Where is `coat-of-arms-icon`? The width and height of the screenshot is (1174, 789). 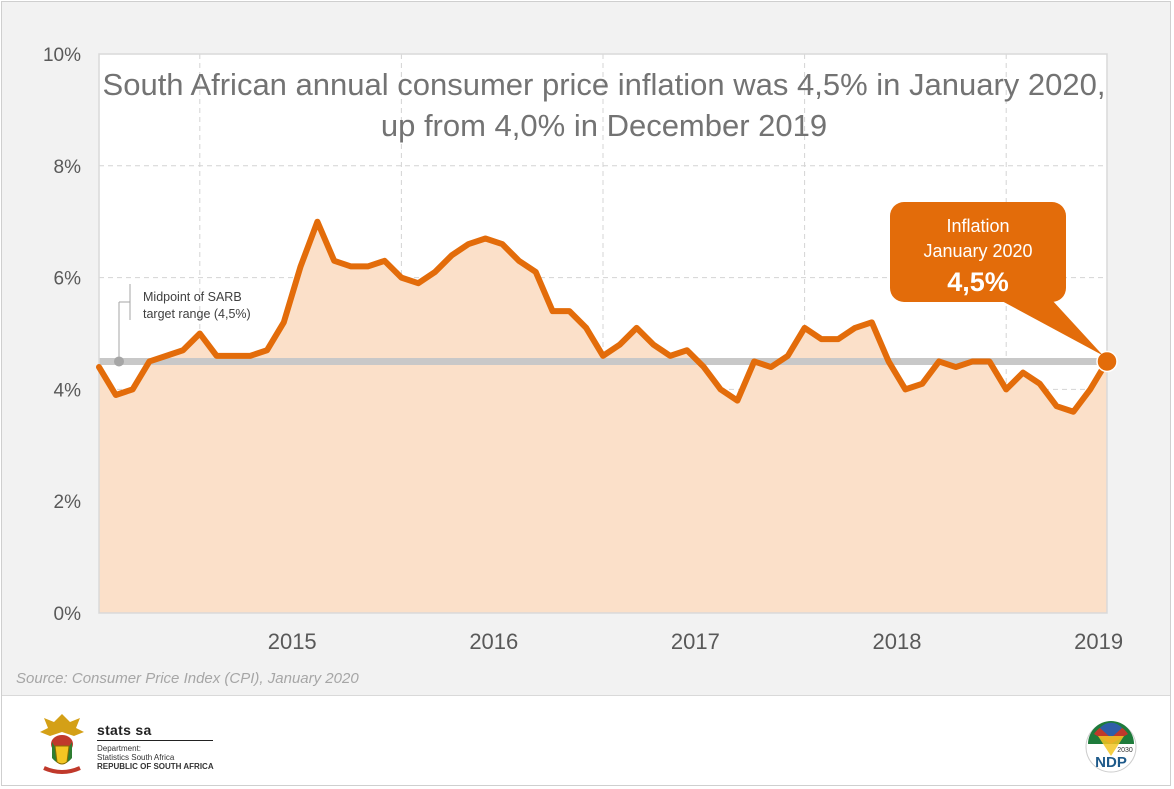 coat-of-arms-icon is located at coordinates (62, 744).